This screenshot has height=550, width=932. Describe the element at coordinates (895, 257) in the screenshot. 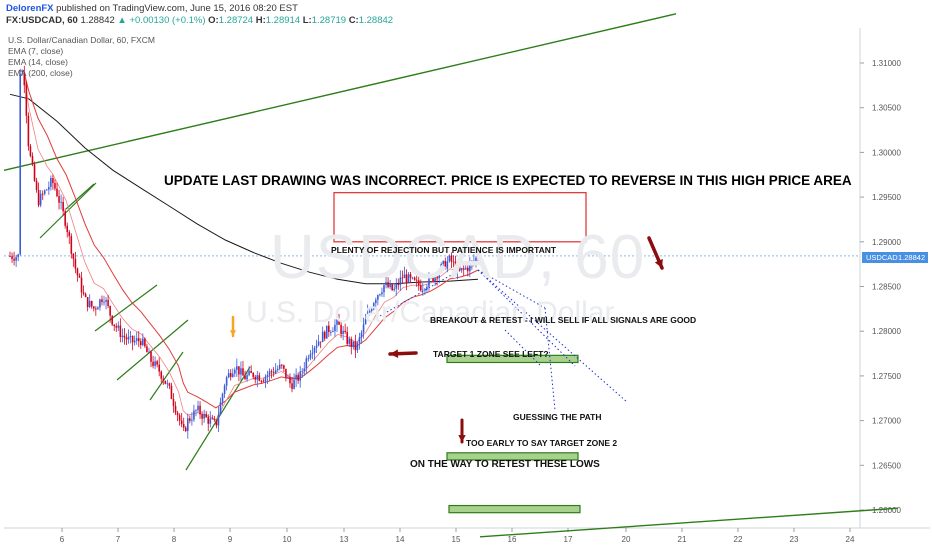

I see `price-tag: USDCAD 1.28842` at that location.